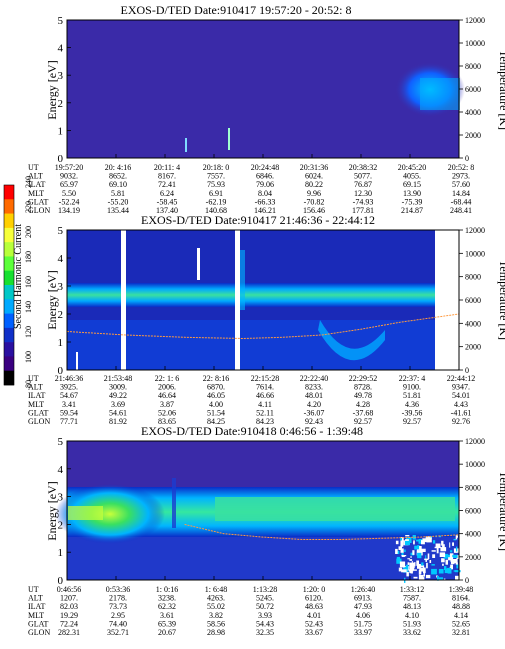 This screenshot has height=649, width=505. Describe the element at coordinates (69, 589) in the screenshot. I see `table-cell: 0:46:56` at that location.